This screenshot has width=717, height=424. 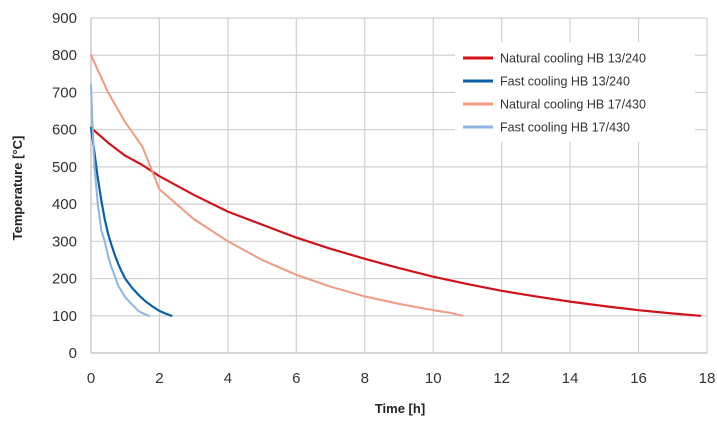 What do you see at coordinates (64, 204) in the screenshot?
I see `y-tick-label: 400` at bounding box center [64, 204].